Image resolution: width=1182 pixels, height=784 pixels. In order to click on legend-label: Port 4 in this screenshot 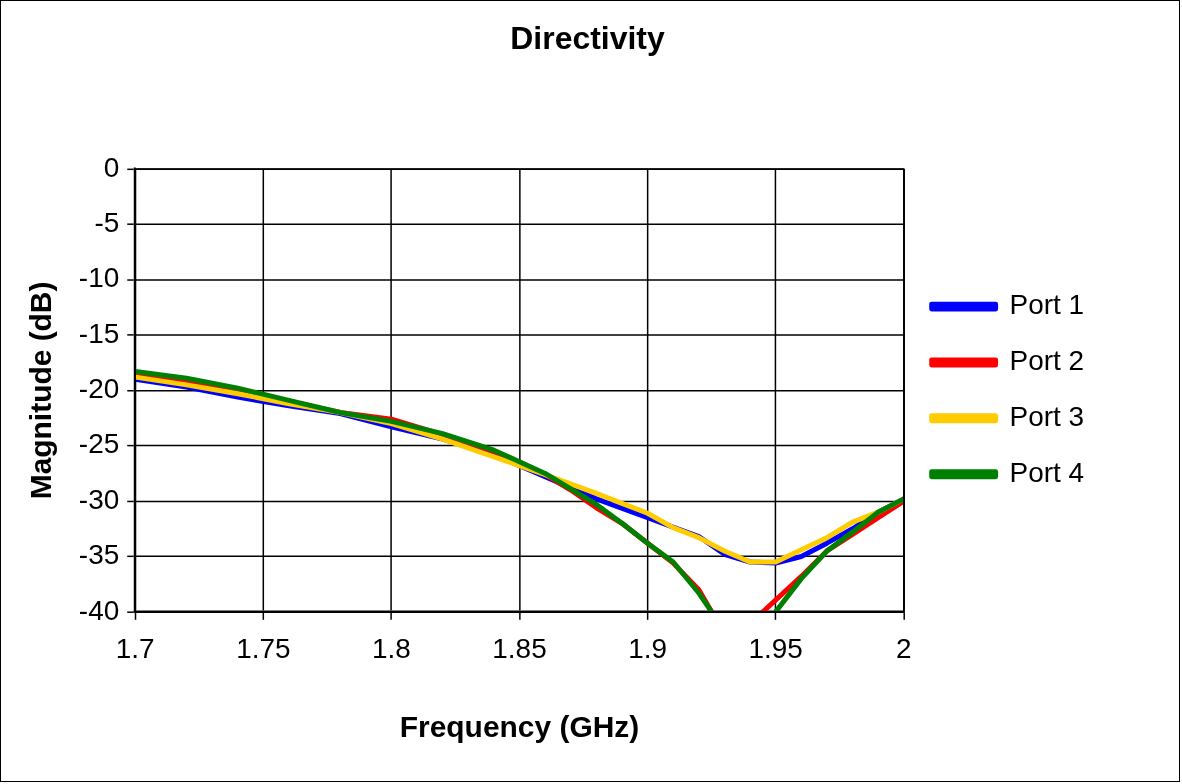, I will do `click(1047, 472)`.